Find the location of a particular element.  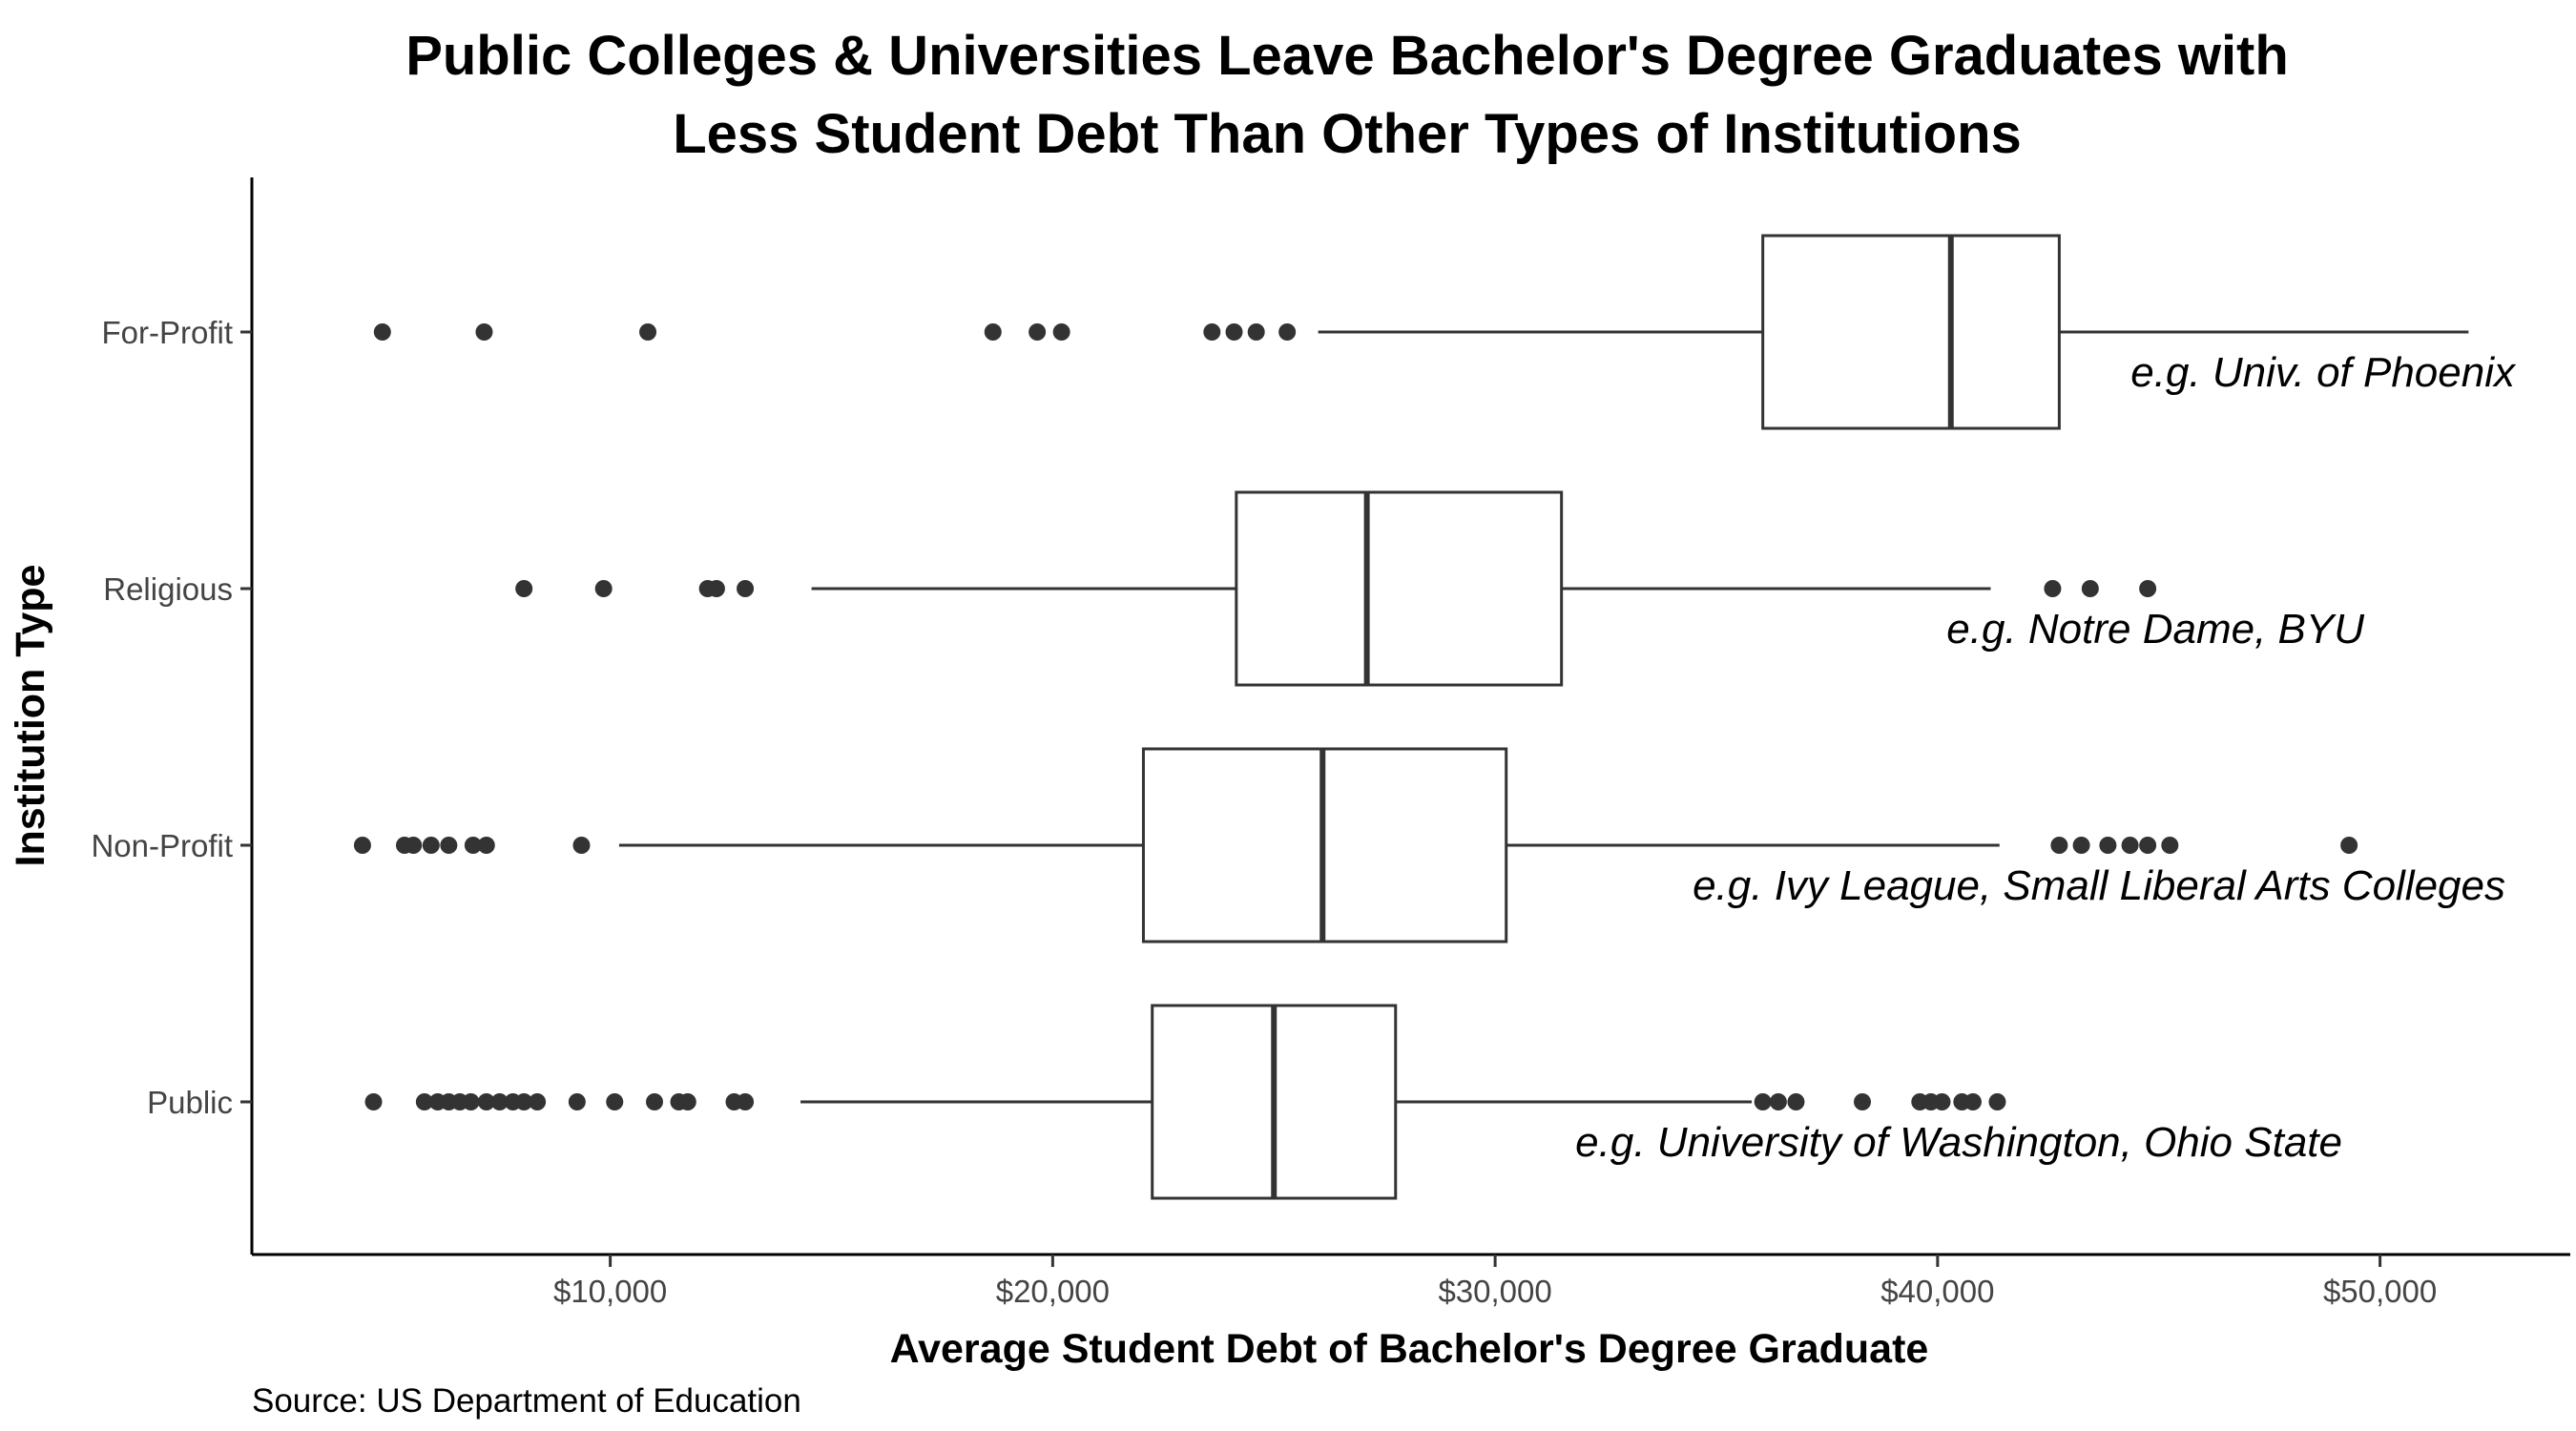

y-tick-label: For-Profit is located at coordinates (167, 332).